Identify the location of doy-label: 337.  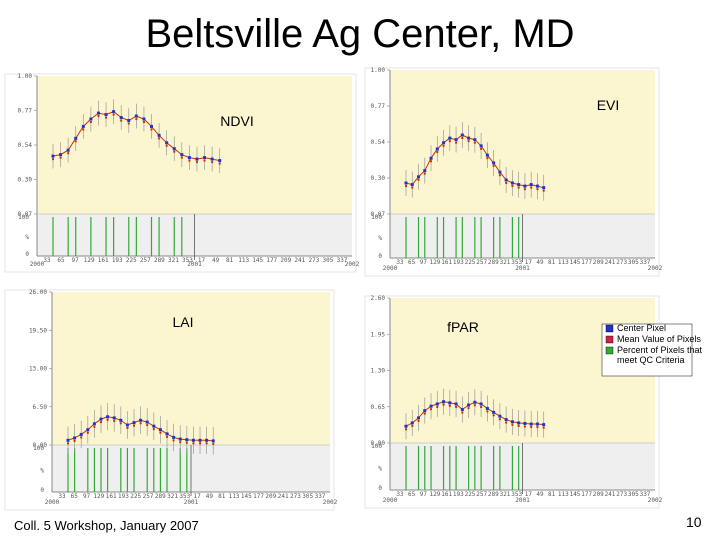
(320, 496).